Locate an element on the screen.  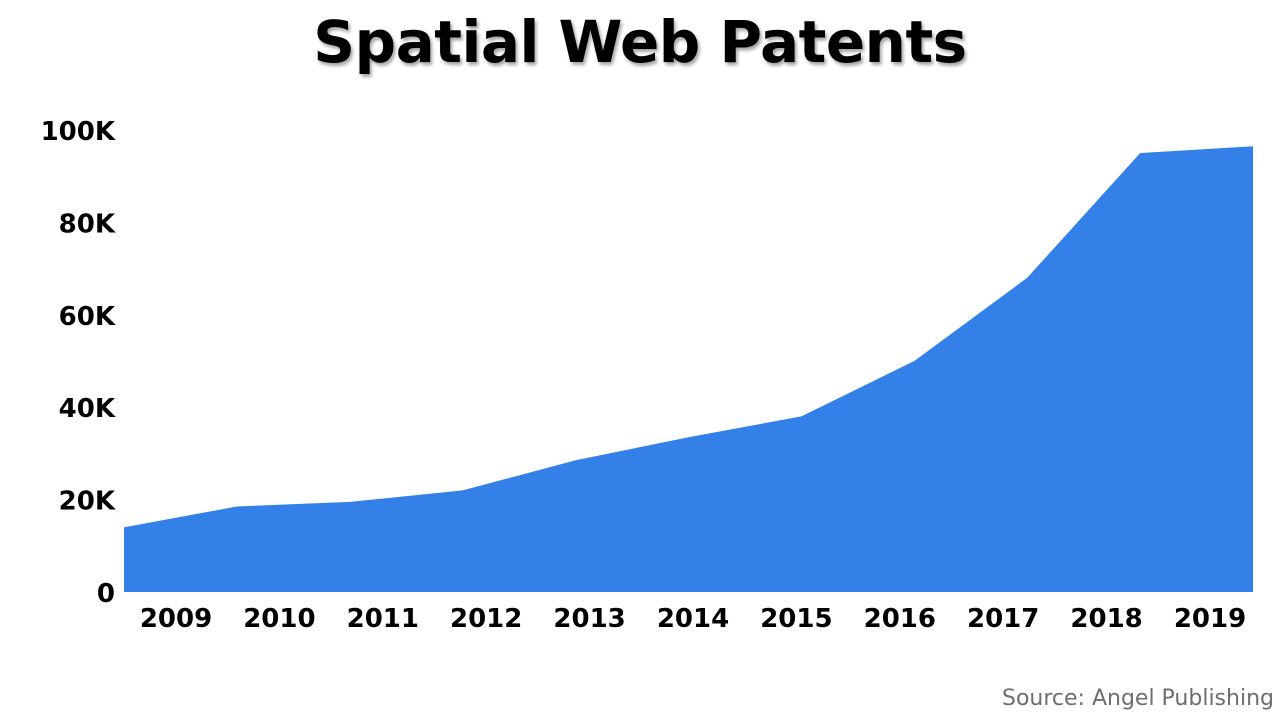
x-tick-label: 2016 is located at coordinates (900, 619).